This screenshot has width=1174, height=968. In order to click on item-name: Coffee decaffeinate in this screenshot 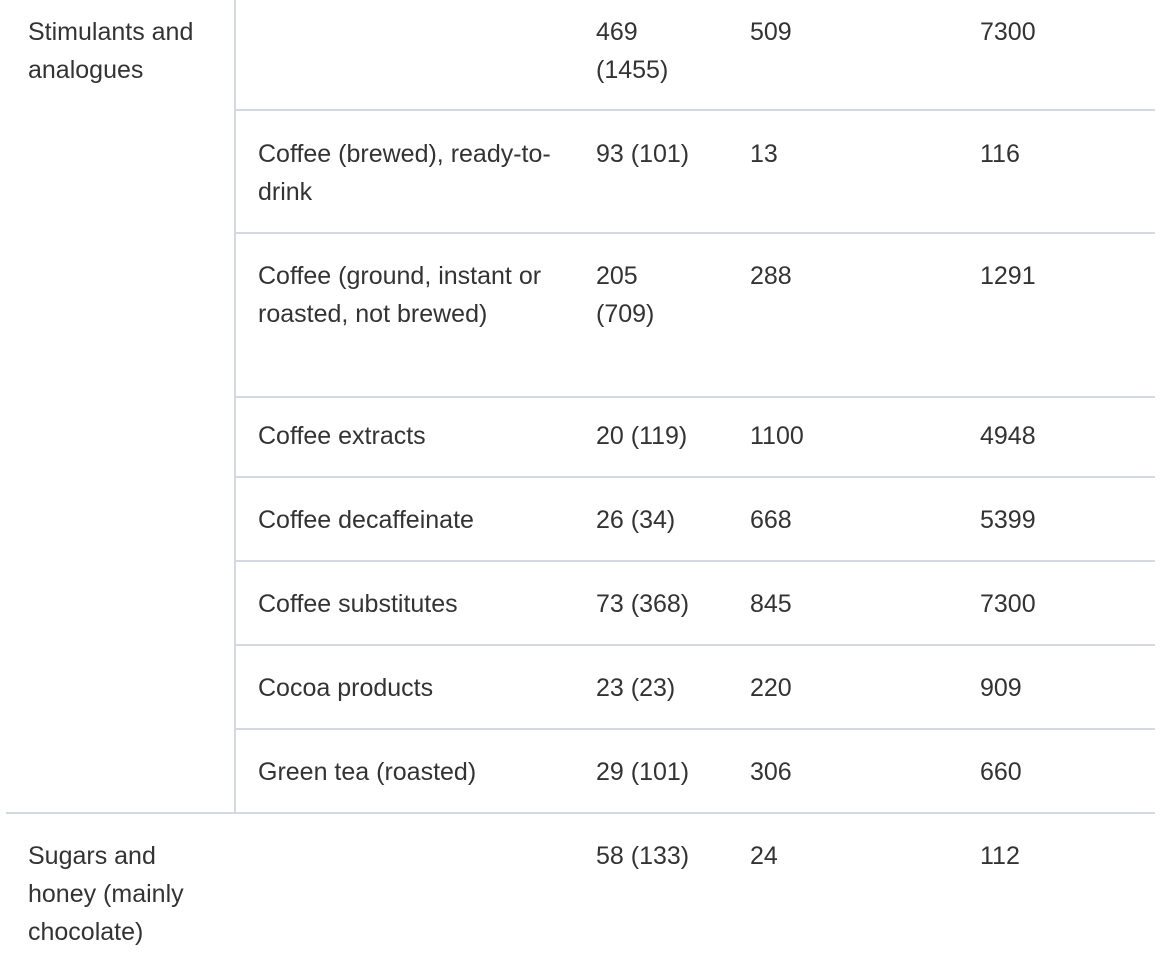, I will do `click(366, 520)`.